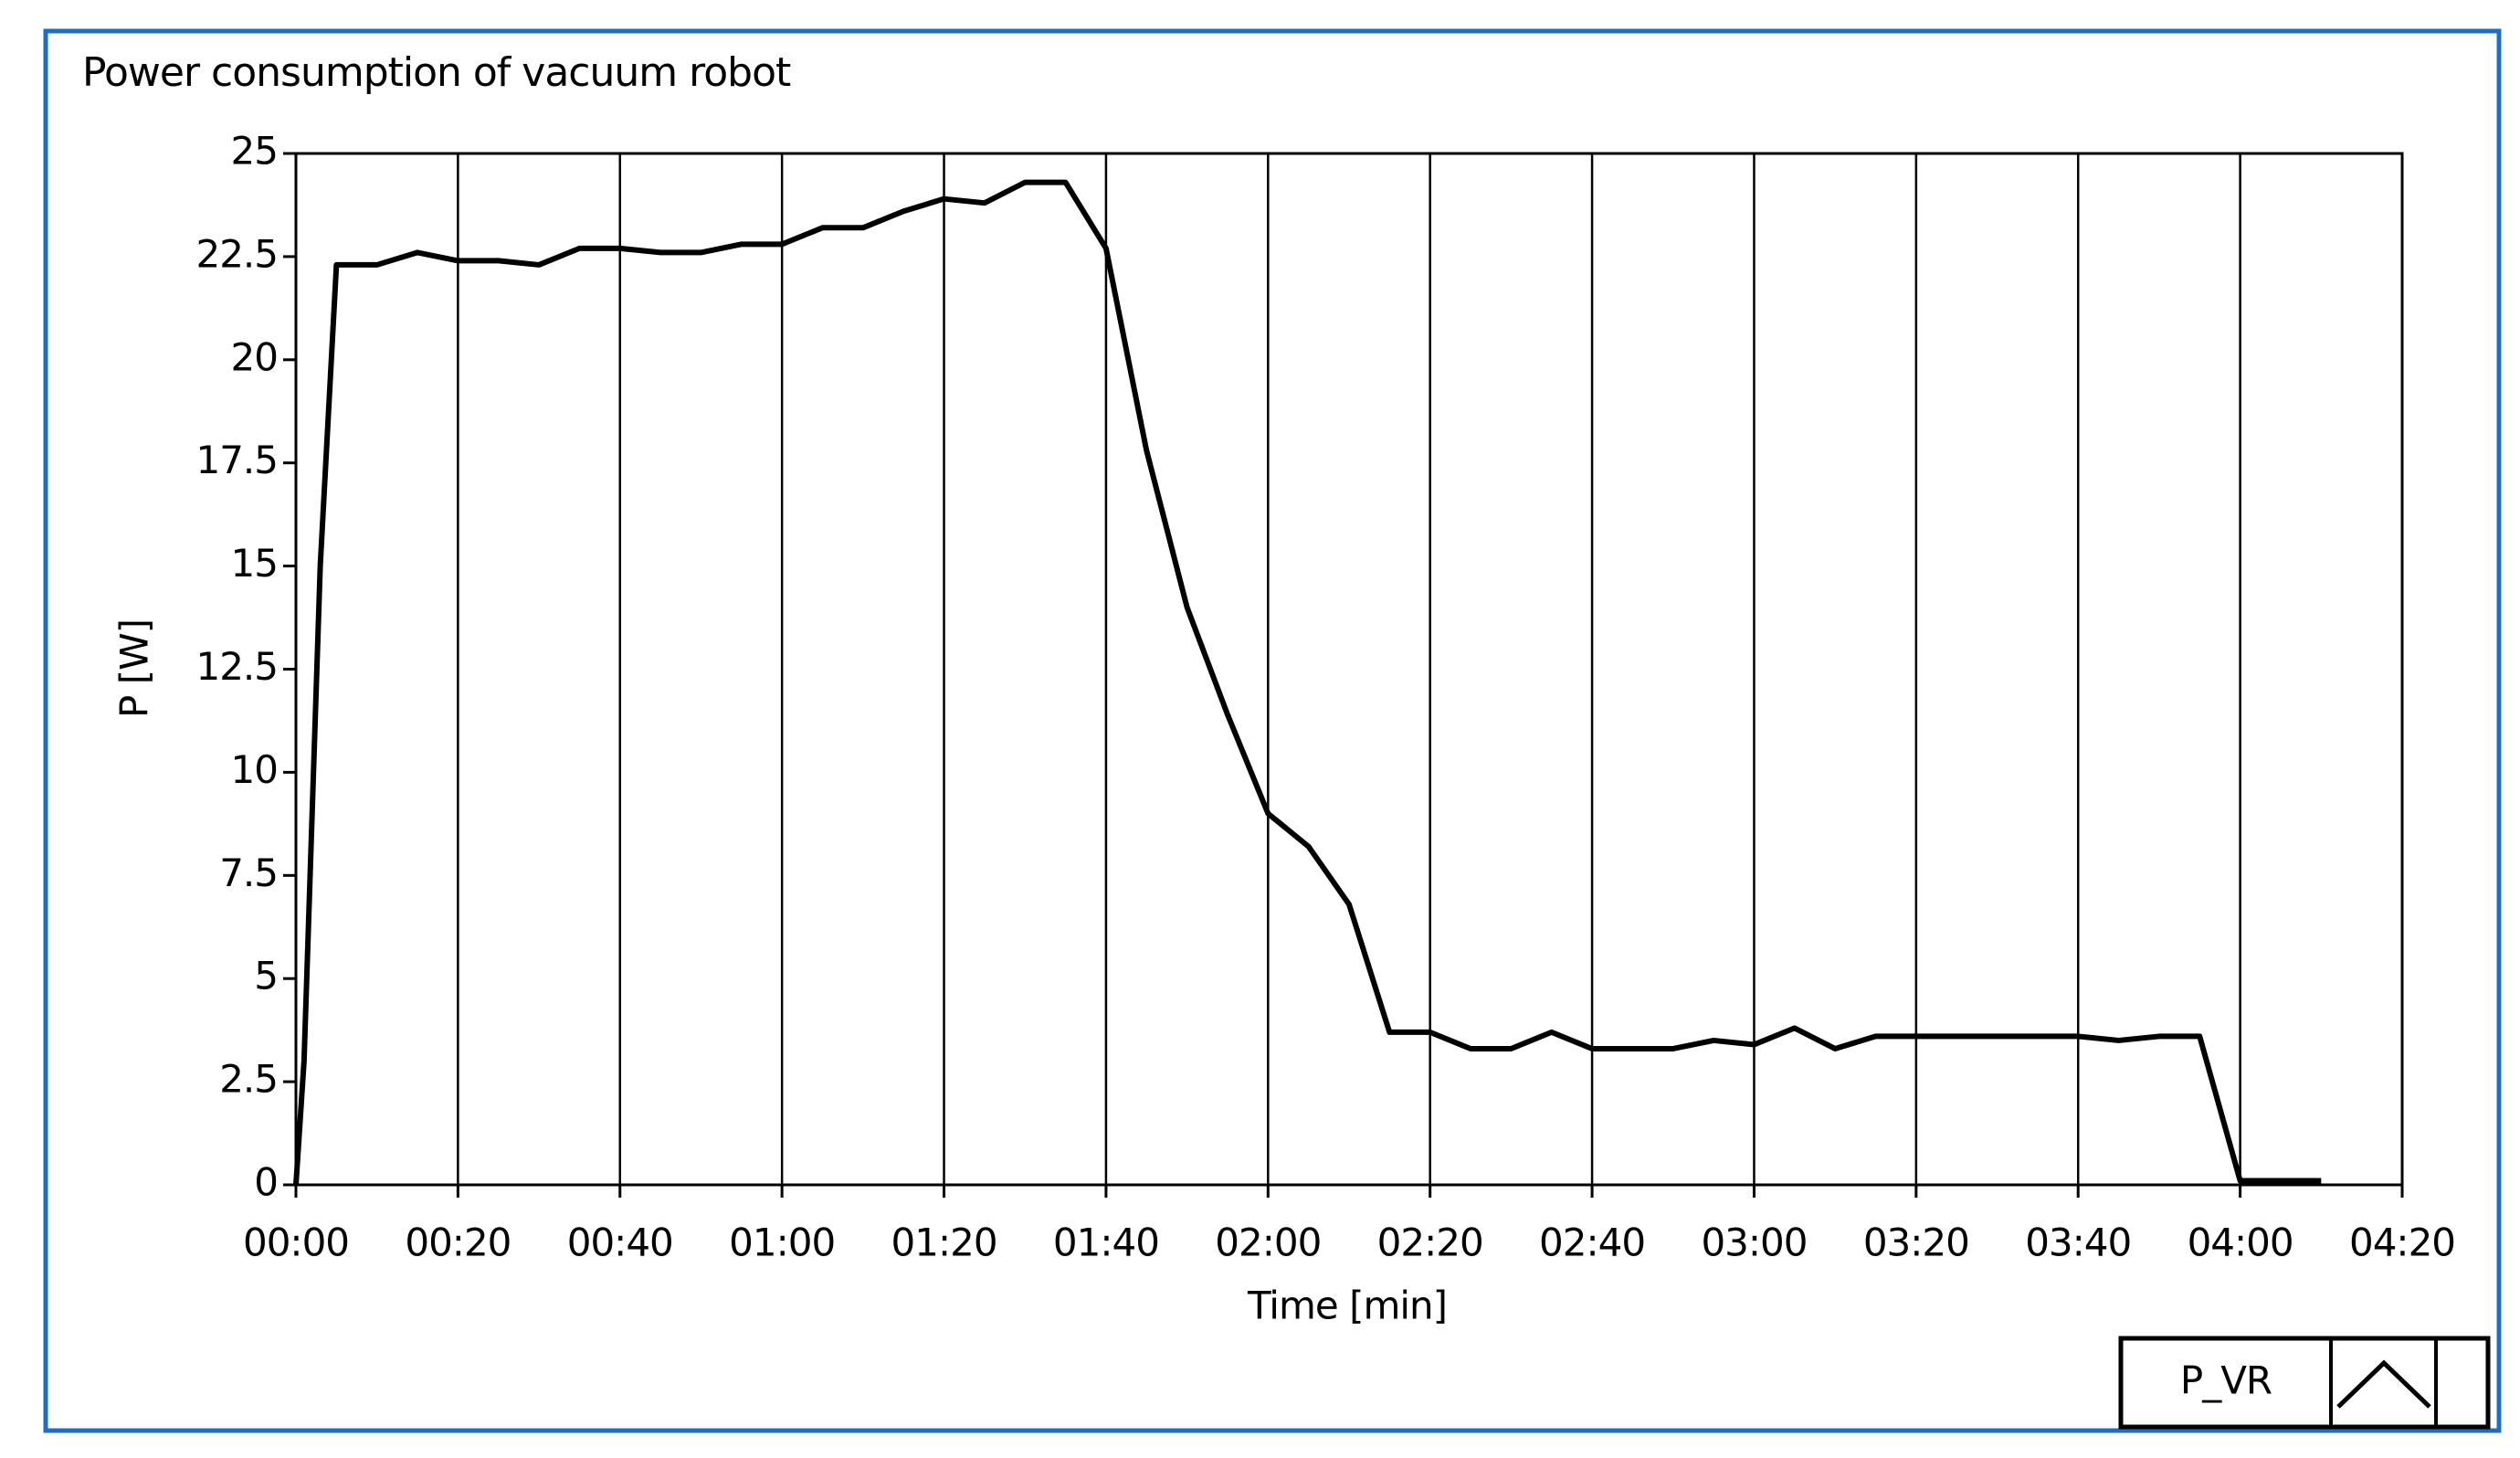 Image resolution: width=2520 pixels, height=1458 pixels. What do you see at coordinates (458, 1242) in the screenshot?
I see `x-tick-label: 00:20` at bounding box center [458, 1242].